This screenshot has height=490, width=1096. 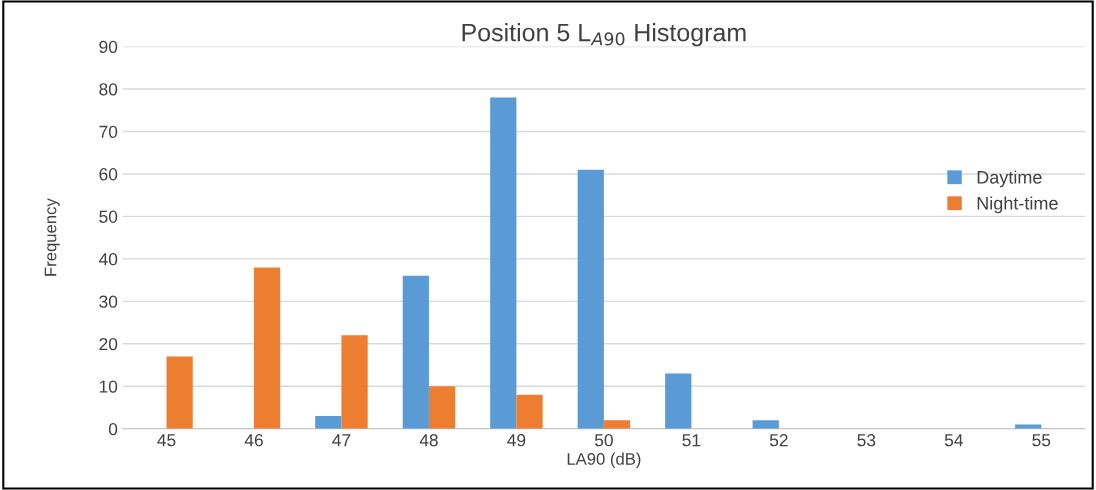 I want to click on y-tick-label: 80, so click(x=108, y=89).